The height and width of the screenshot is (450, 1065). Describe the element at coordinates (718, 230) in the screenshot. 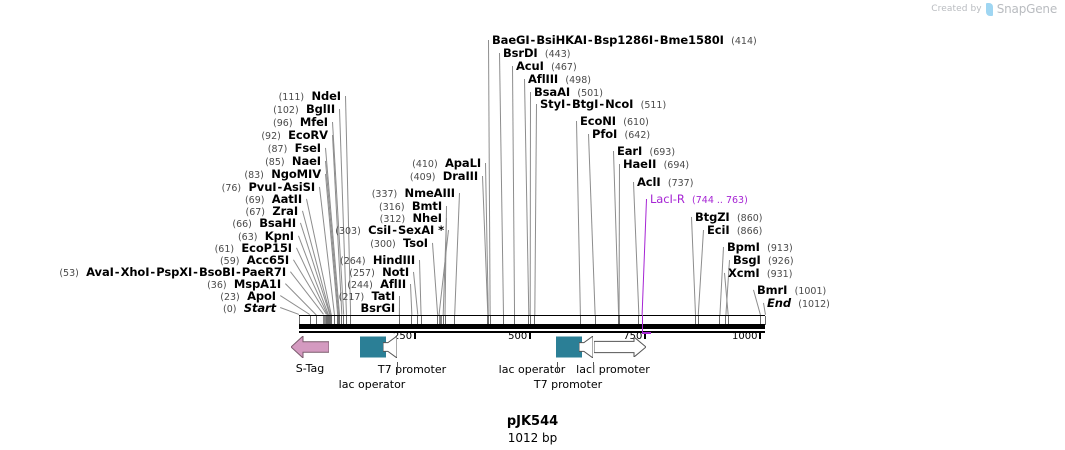

I see `enzyme-name: EciI` at that location.